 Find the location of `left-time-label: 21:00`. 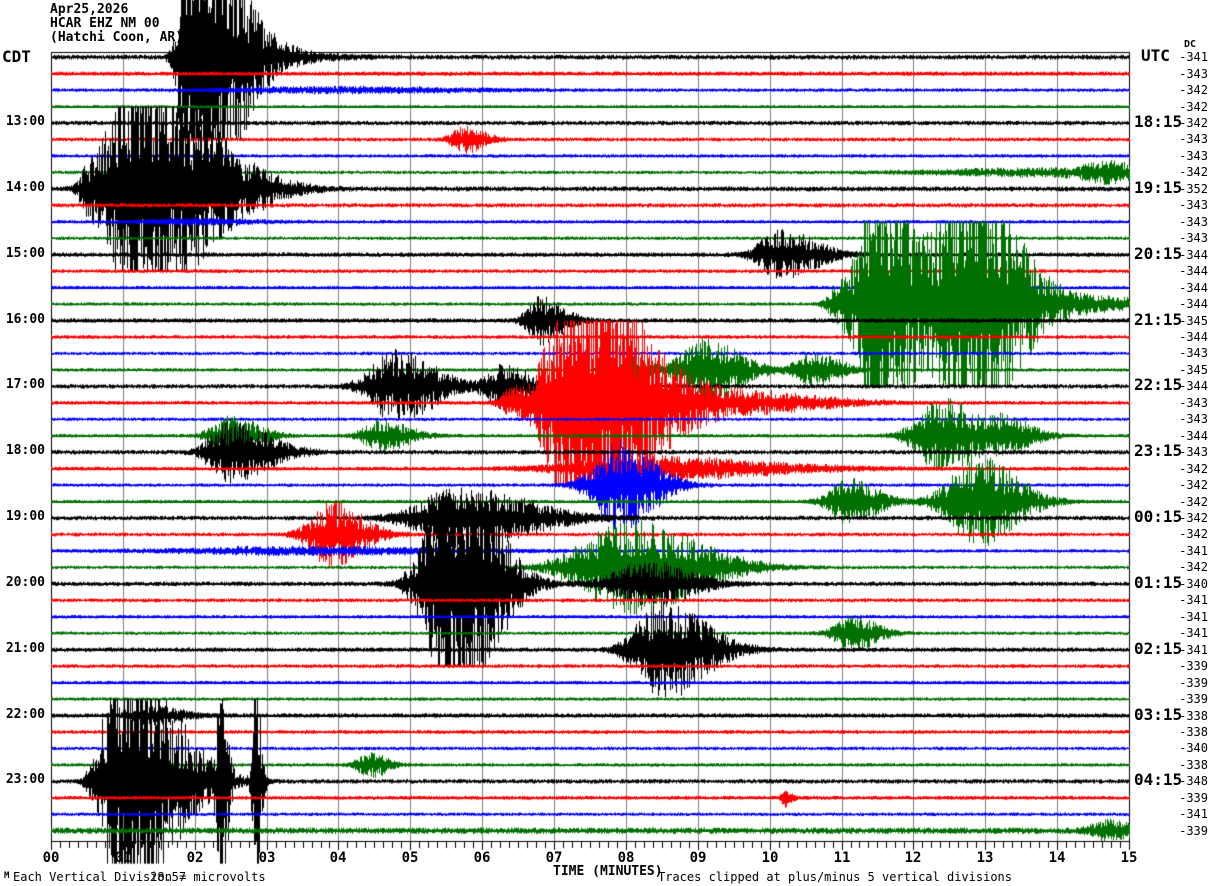

left-time-label: 21:00 is located at coordinates (25, 648).